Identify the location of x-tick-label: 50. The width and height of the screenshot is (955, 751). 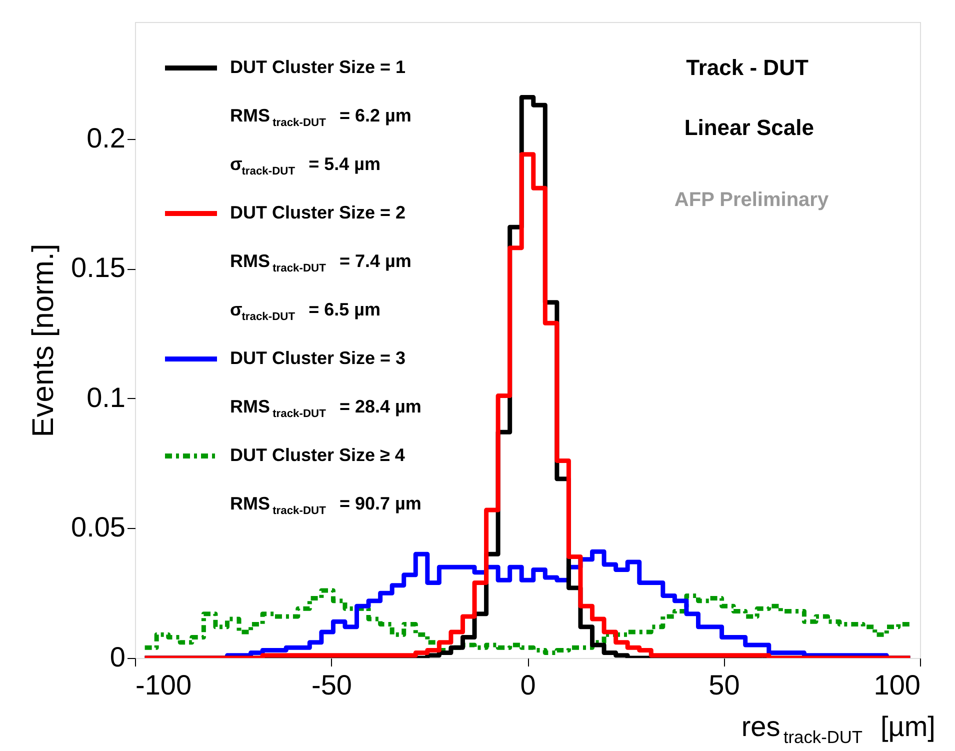
(724, 685).